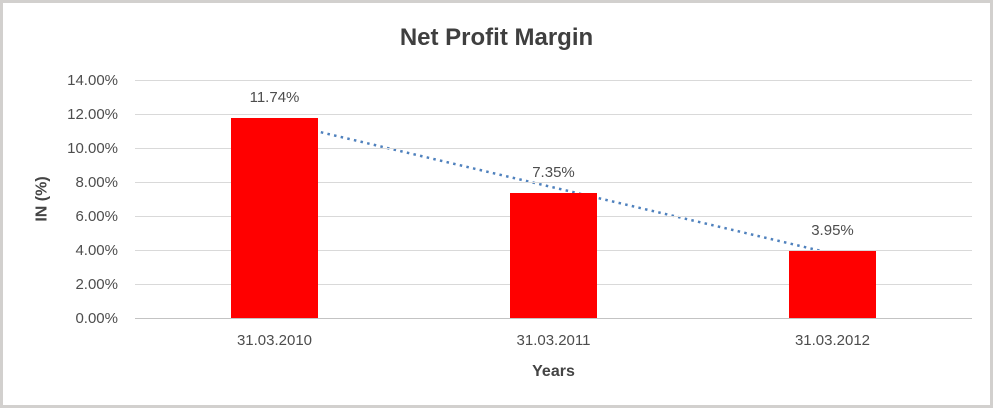  Describe the element at coordinates (96, 284) in the screenshot. I see `y-tick-label: 2.00%` at that location.